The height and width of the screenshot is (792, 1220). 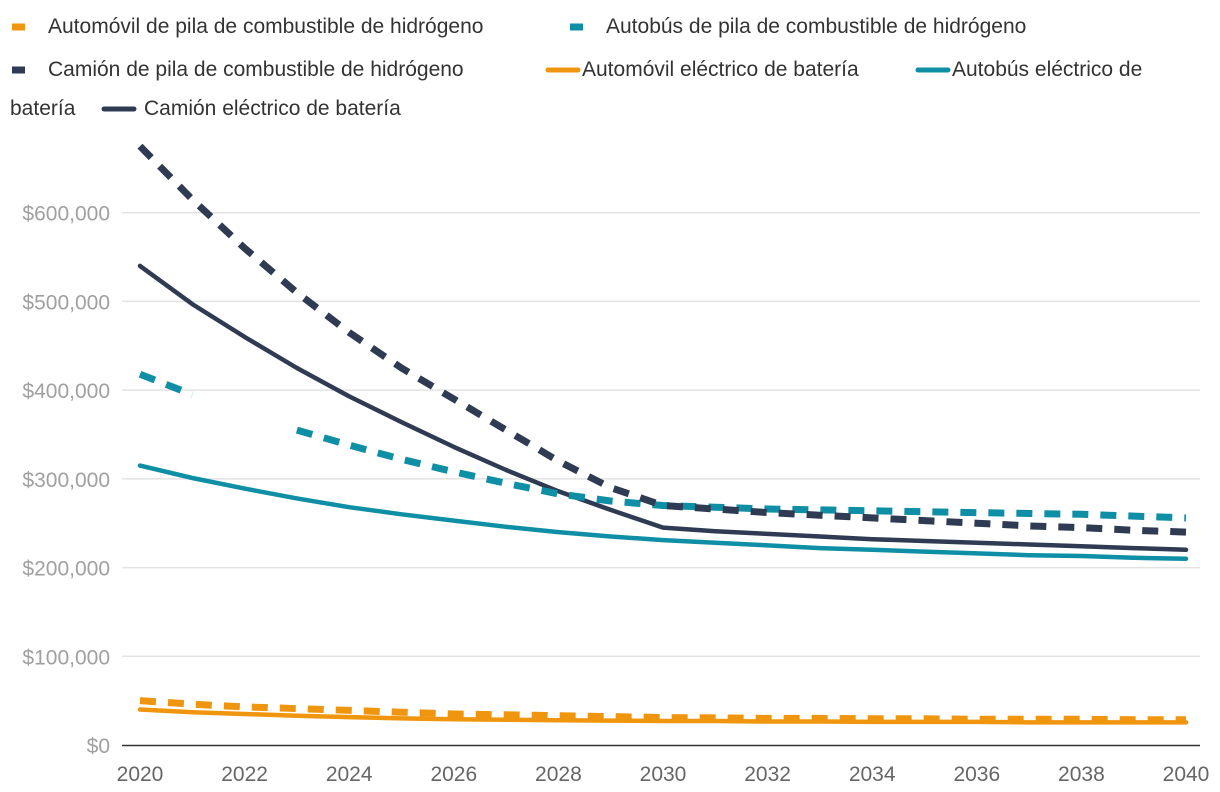 I want to click on y-tick-label: $400,000, so click(x=66, y=391).